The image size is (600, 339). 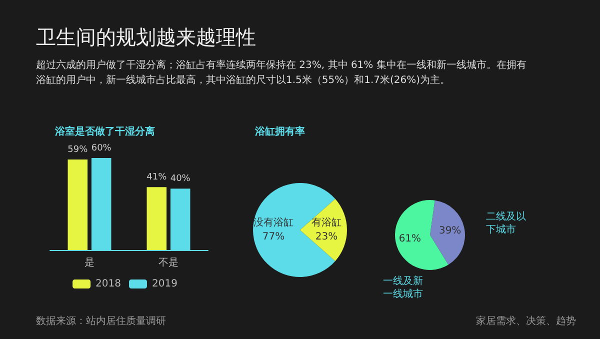 What do you see at coordinates (327, 222) in the screenshot?
I see `slice-label: 有浴缸` at bounding box center [327, 222].